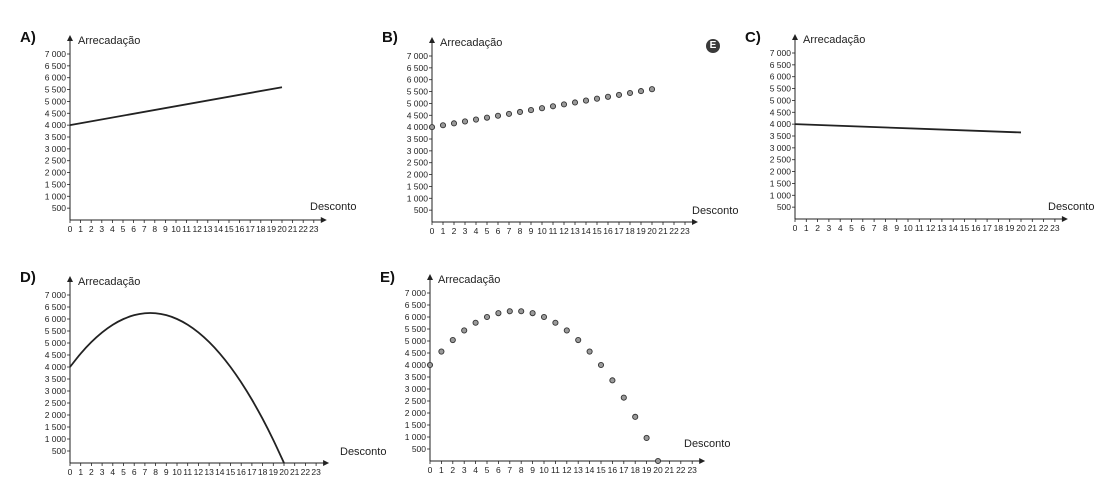 The width and height of the screenshot is (1106, 503). What do you see at coordinates (418, 175) in the screenshot?
I see `y-tick-label: 2 000` at bounding box center [418, 175].